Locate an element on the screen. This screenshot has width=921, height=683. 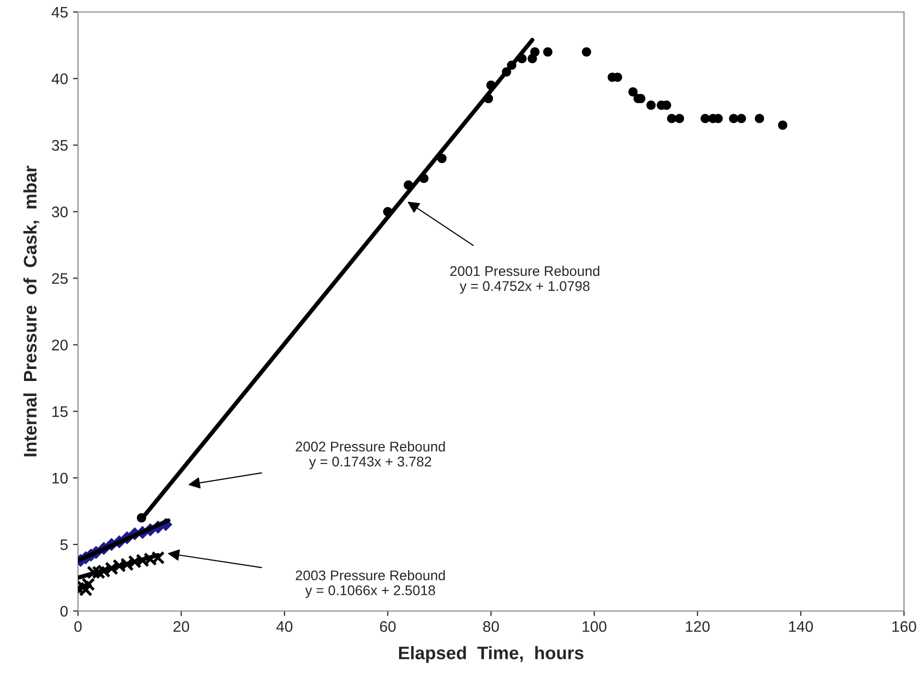
x-tick-label: 120 is located at coordinates (698, 626).